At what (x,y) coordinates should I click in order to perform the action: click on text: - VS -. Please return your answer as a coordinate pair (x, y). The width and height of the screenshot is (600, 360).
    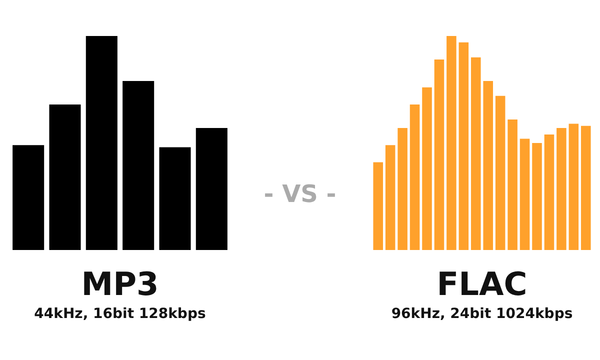
    Looking at the image, I should click on (300, 194).